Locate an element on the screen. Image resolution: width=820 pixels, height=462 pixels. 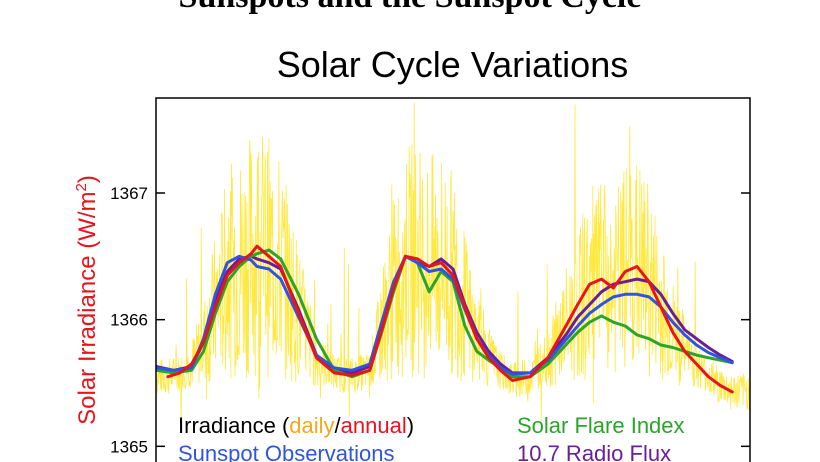
legend-close-paren: ) is located at coordinates (410, 425).